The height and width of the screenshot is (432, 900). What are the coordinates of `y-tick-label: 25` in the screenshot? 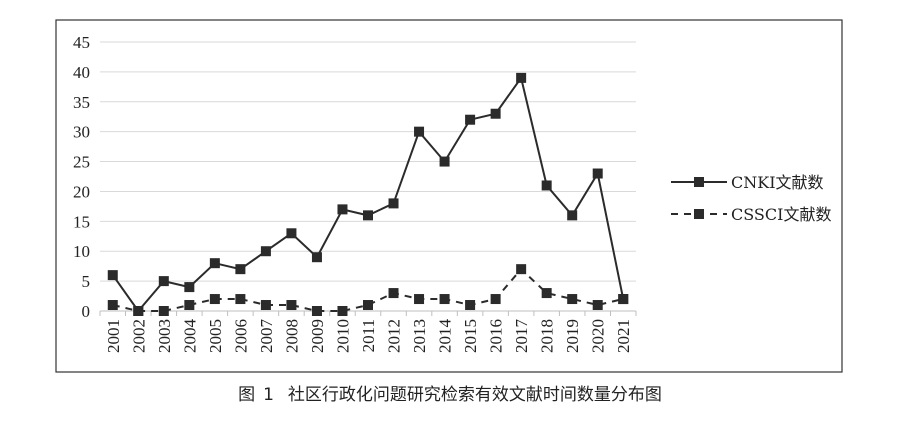 It's located at (81, 162).